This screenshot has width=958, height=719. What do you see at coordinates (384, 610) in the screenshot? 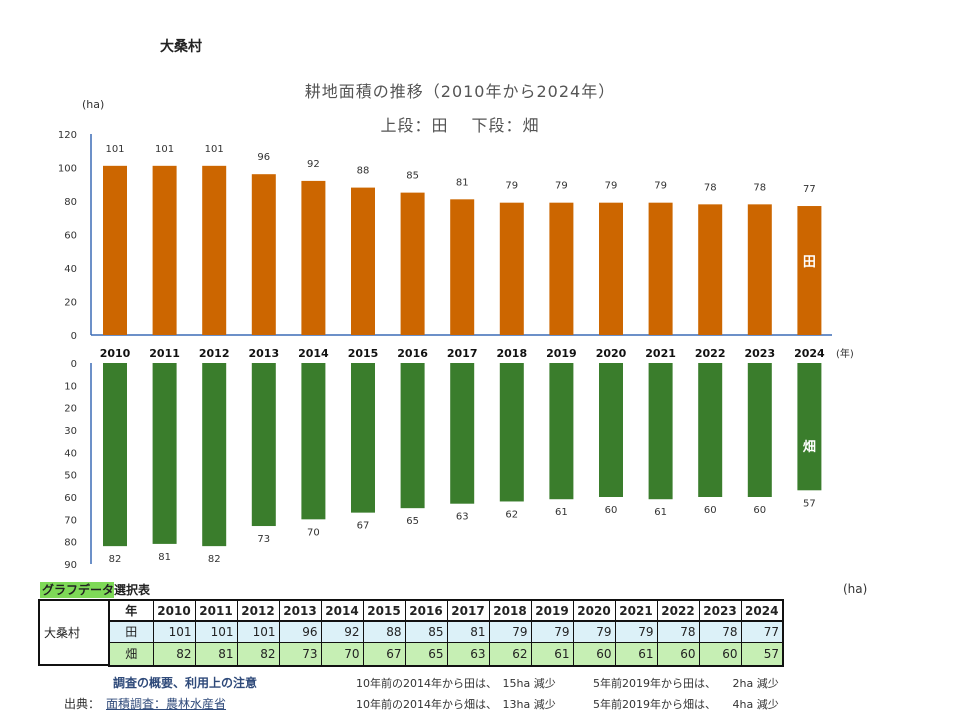
I see `table-header-year-cell: 2015` at bounding box center [384, 610].